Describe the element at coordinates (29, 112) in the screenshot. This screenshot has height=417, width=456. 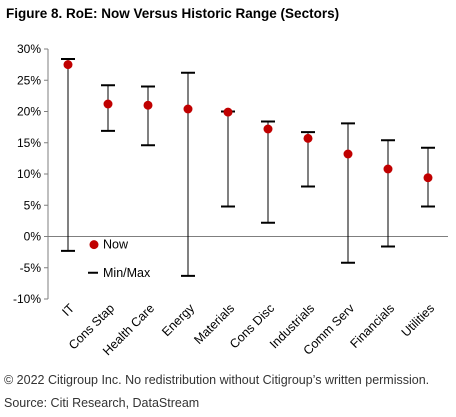
I see `y-tick-label: 20%` at that location.